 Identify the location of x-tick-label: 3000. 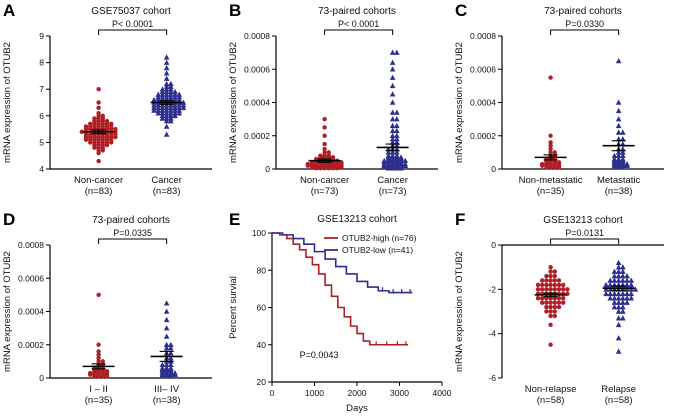
(399, 393).